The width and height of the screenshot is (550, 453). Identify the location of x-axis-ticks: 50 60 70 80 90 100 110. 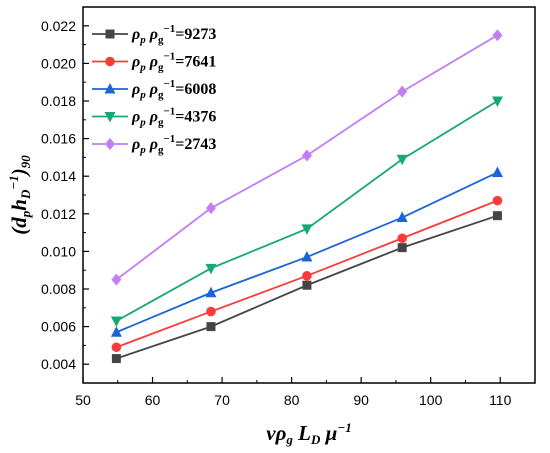
(293, 392).